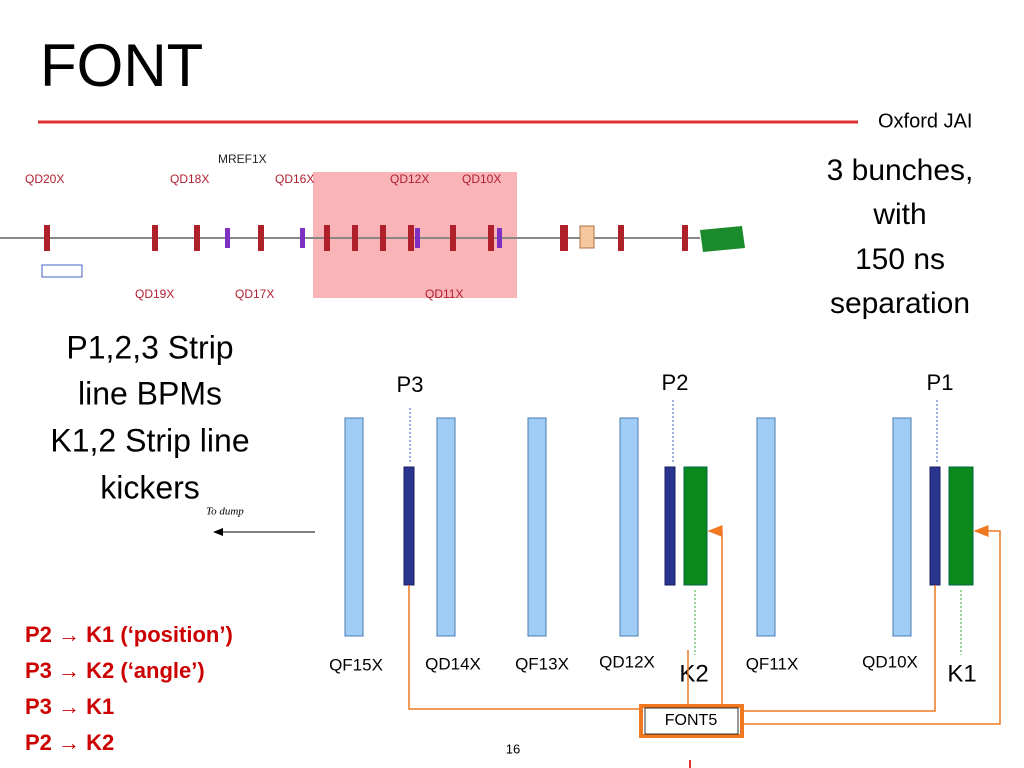  What do you see at coordinates (225, 512) in the screenshot?
I see `to-dump: To dump` at bounding box center [225, 512].